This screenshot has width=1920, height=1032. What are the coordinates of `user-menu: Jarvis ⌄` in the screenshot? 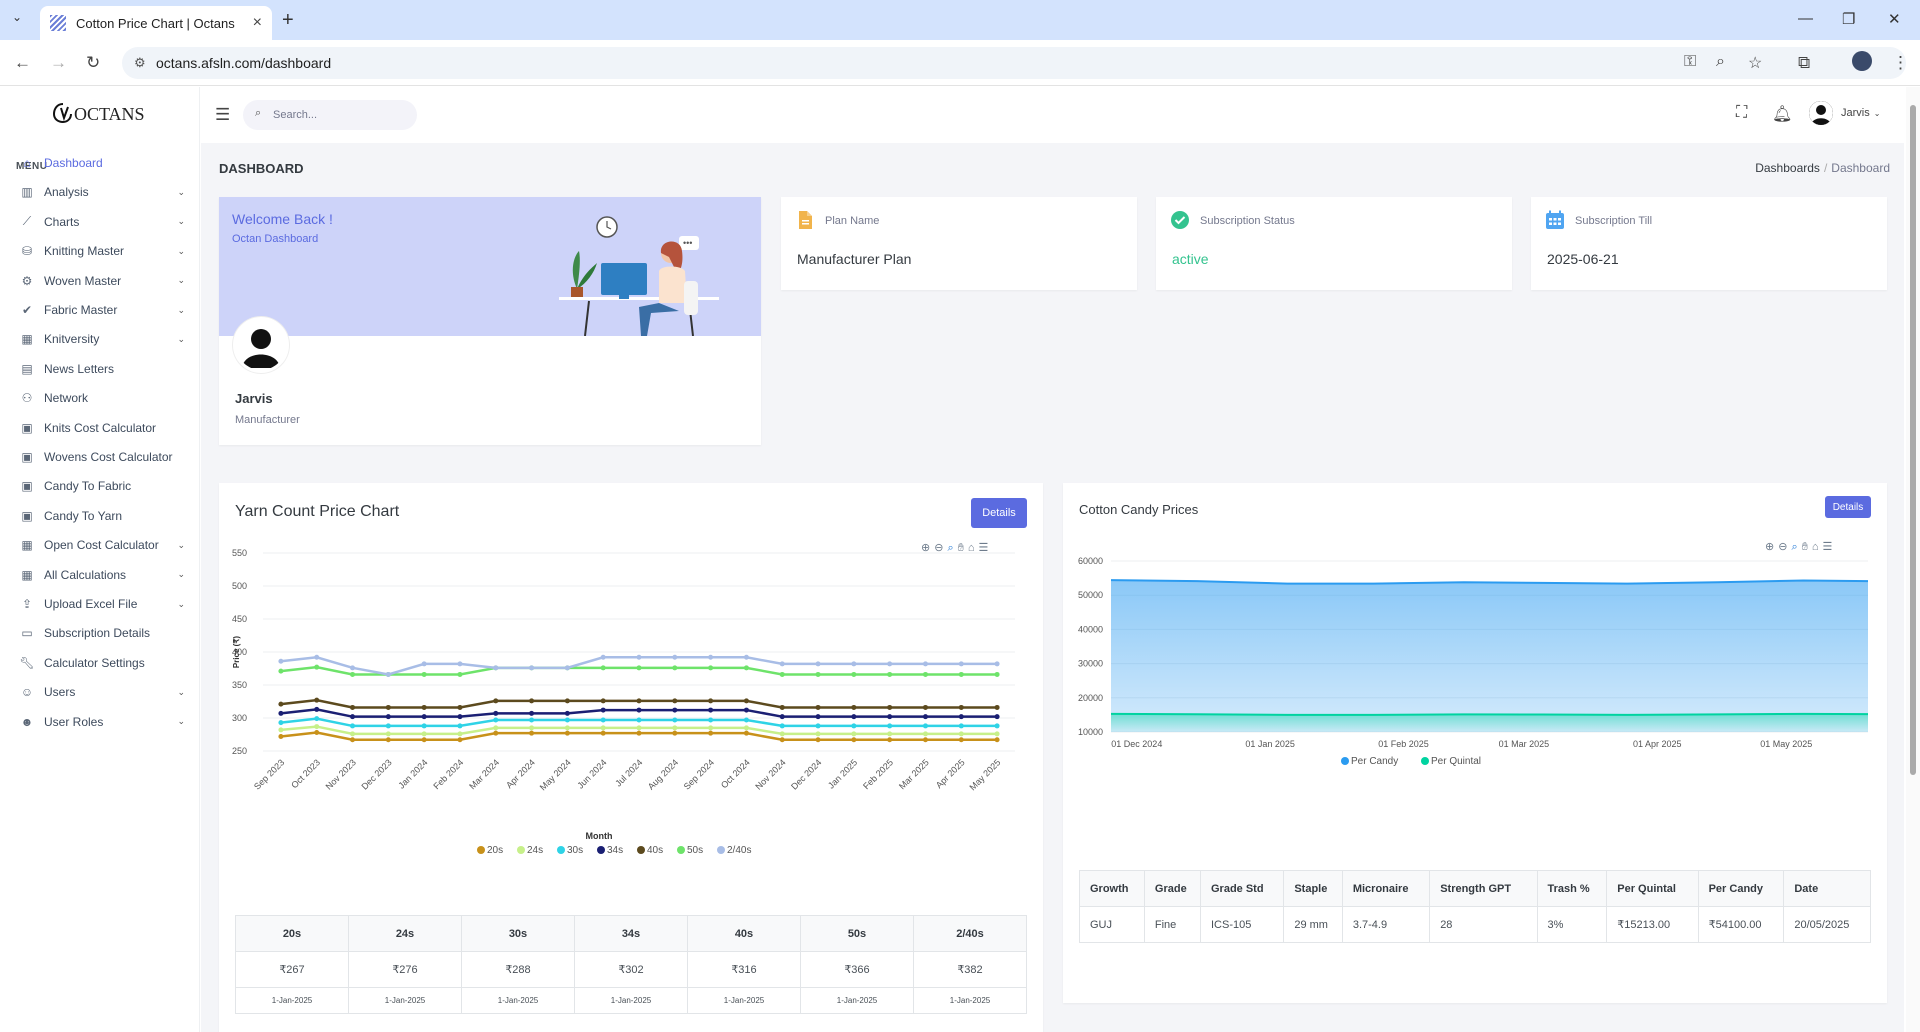 It's located at (1844, 113).